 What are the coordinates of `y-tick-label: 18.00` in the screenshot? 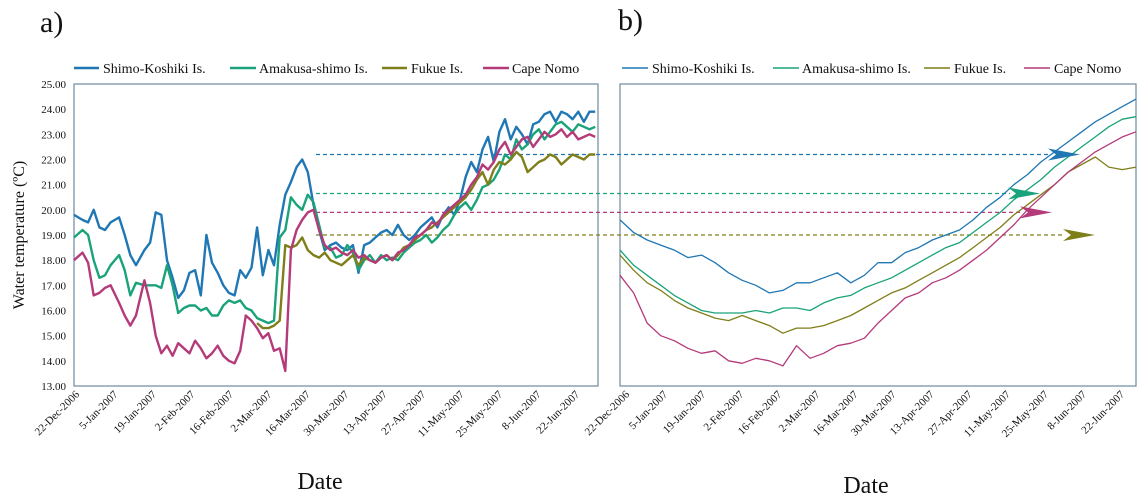 It's located at (53, 261).